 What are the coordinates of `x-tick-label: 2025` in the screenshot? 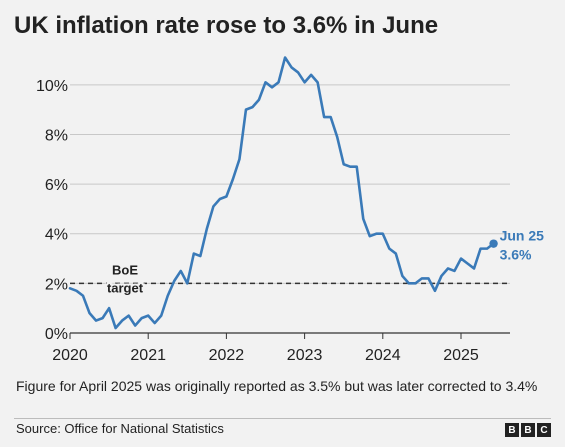 It's located at (461, 355).